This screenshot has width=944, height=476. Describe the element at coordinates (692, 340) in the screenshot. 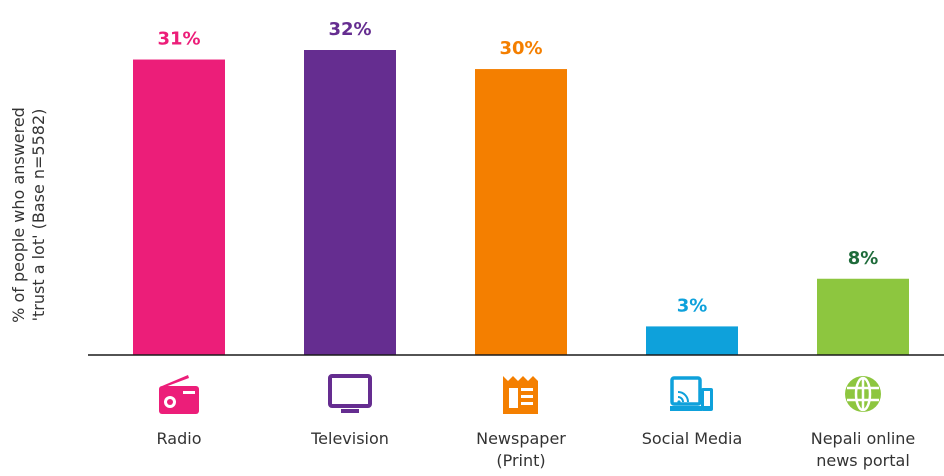

I see `bar-social-media` at that location.